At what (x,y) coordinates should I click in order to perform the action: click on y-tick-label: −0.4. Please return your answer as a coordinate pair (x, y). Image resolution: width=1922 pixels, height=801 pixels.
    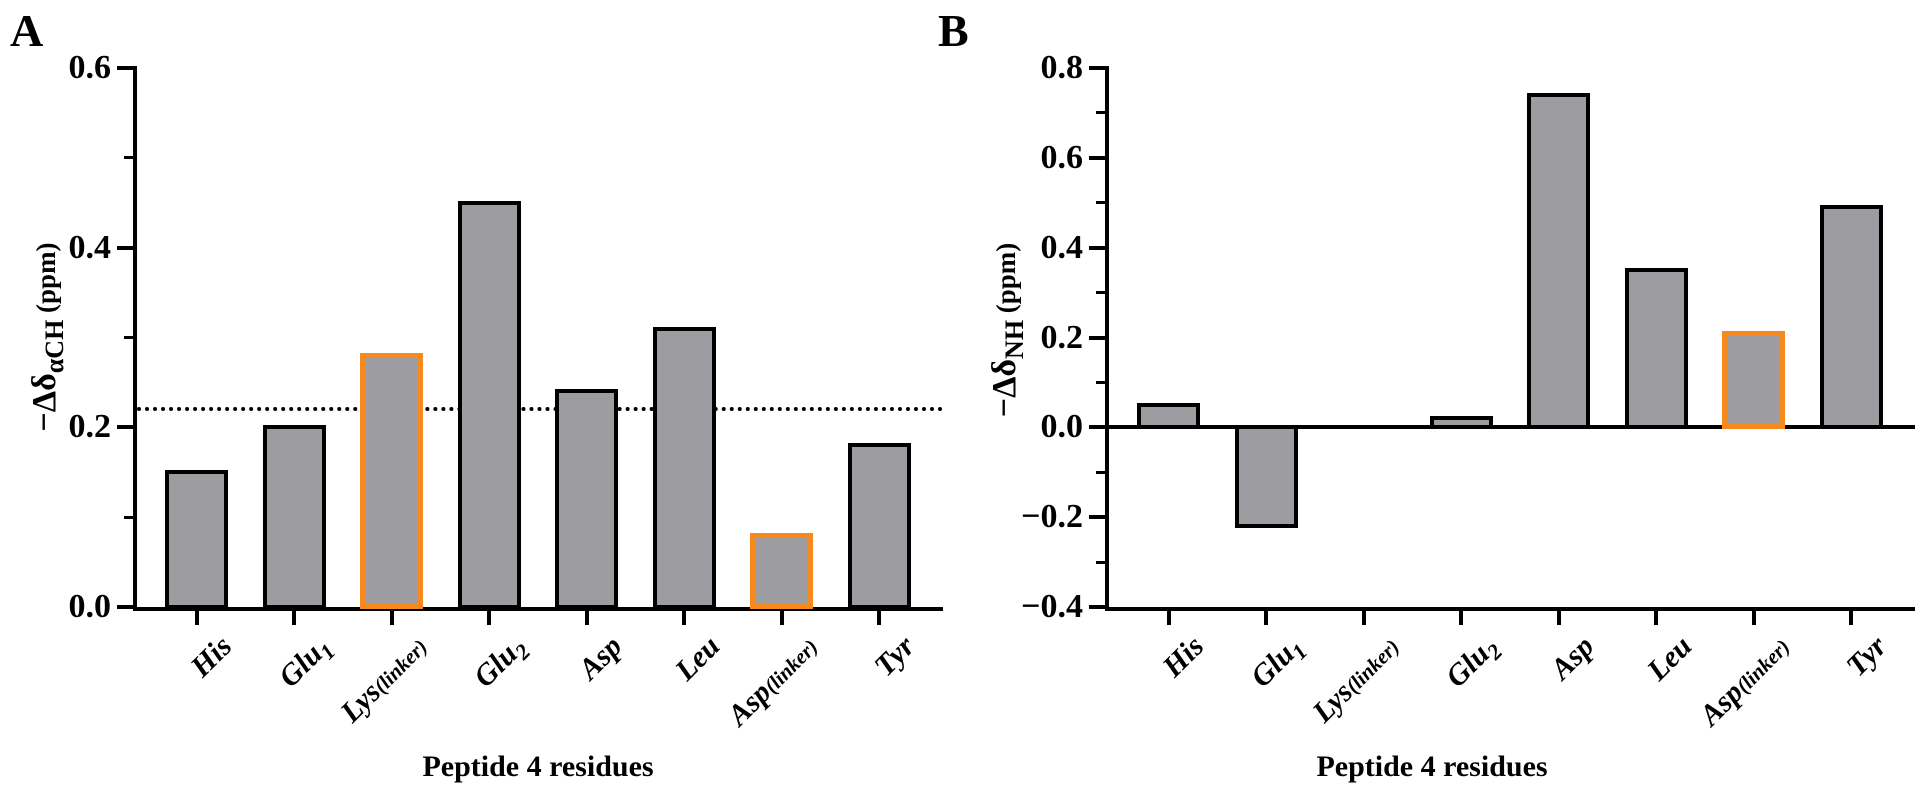
    Looking at the image, I should click on (1052, 606).